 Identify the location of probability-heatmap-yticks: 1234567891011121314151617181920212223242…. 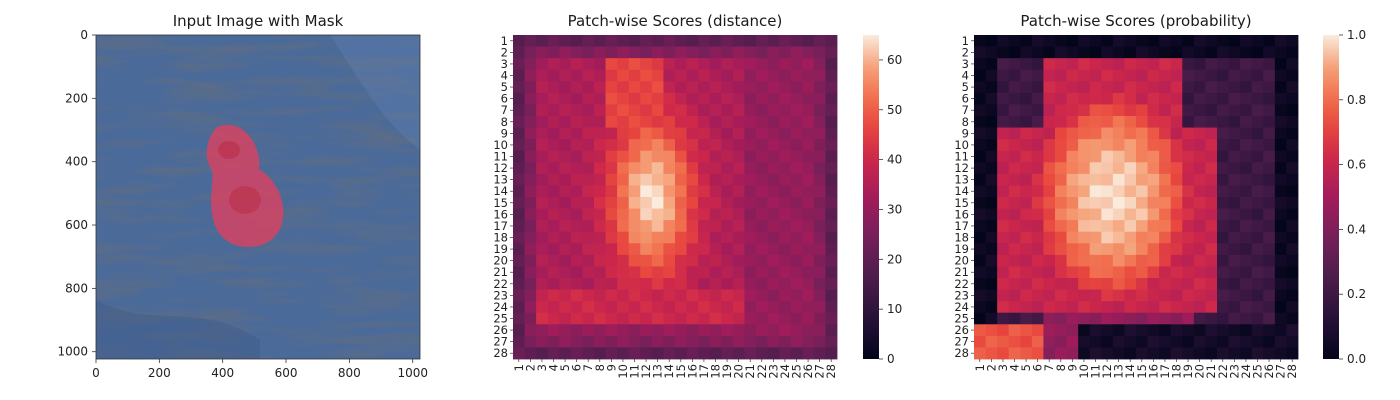
(964, 197).